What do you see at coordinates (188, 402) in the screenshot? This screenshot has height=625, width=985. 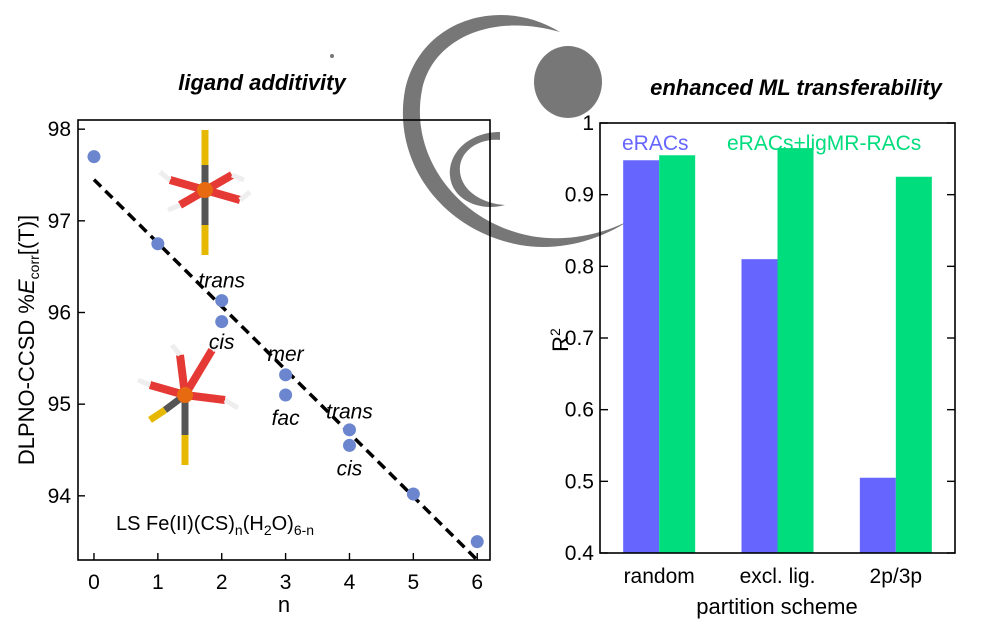 I see `cis-molecule-image` at bounding box center [188, 402].